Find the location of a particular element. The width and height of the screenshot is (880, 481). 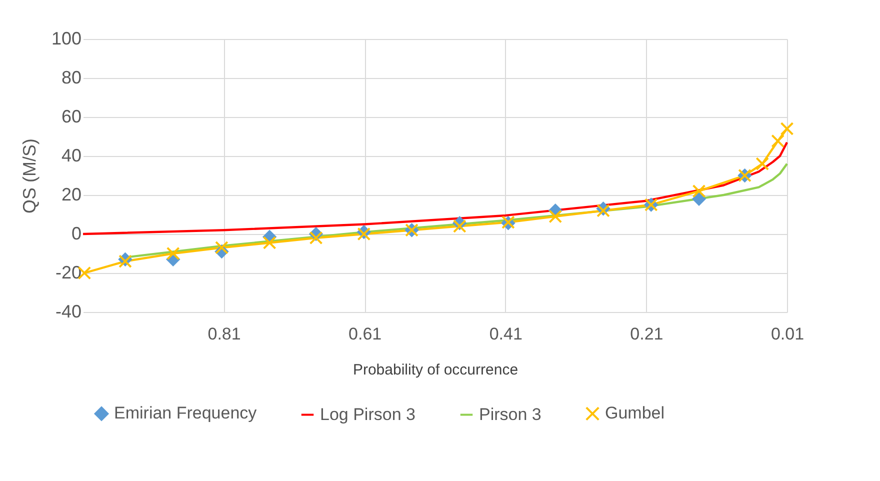

legend-label: Emirian Frequency is located at coordinates (186, 413).